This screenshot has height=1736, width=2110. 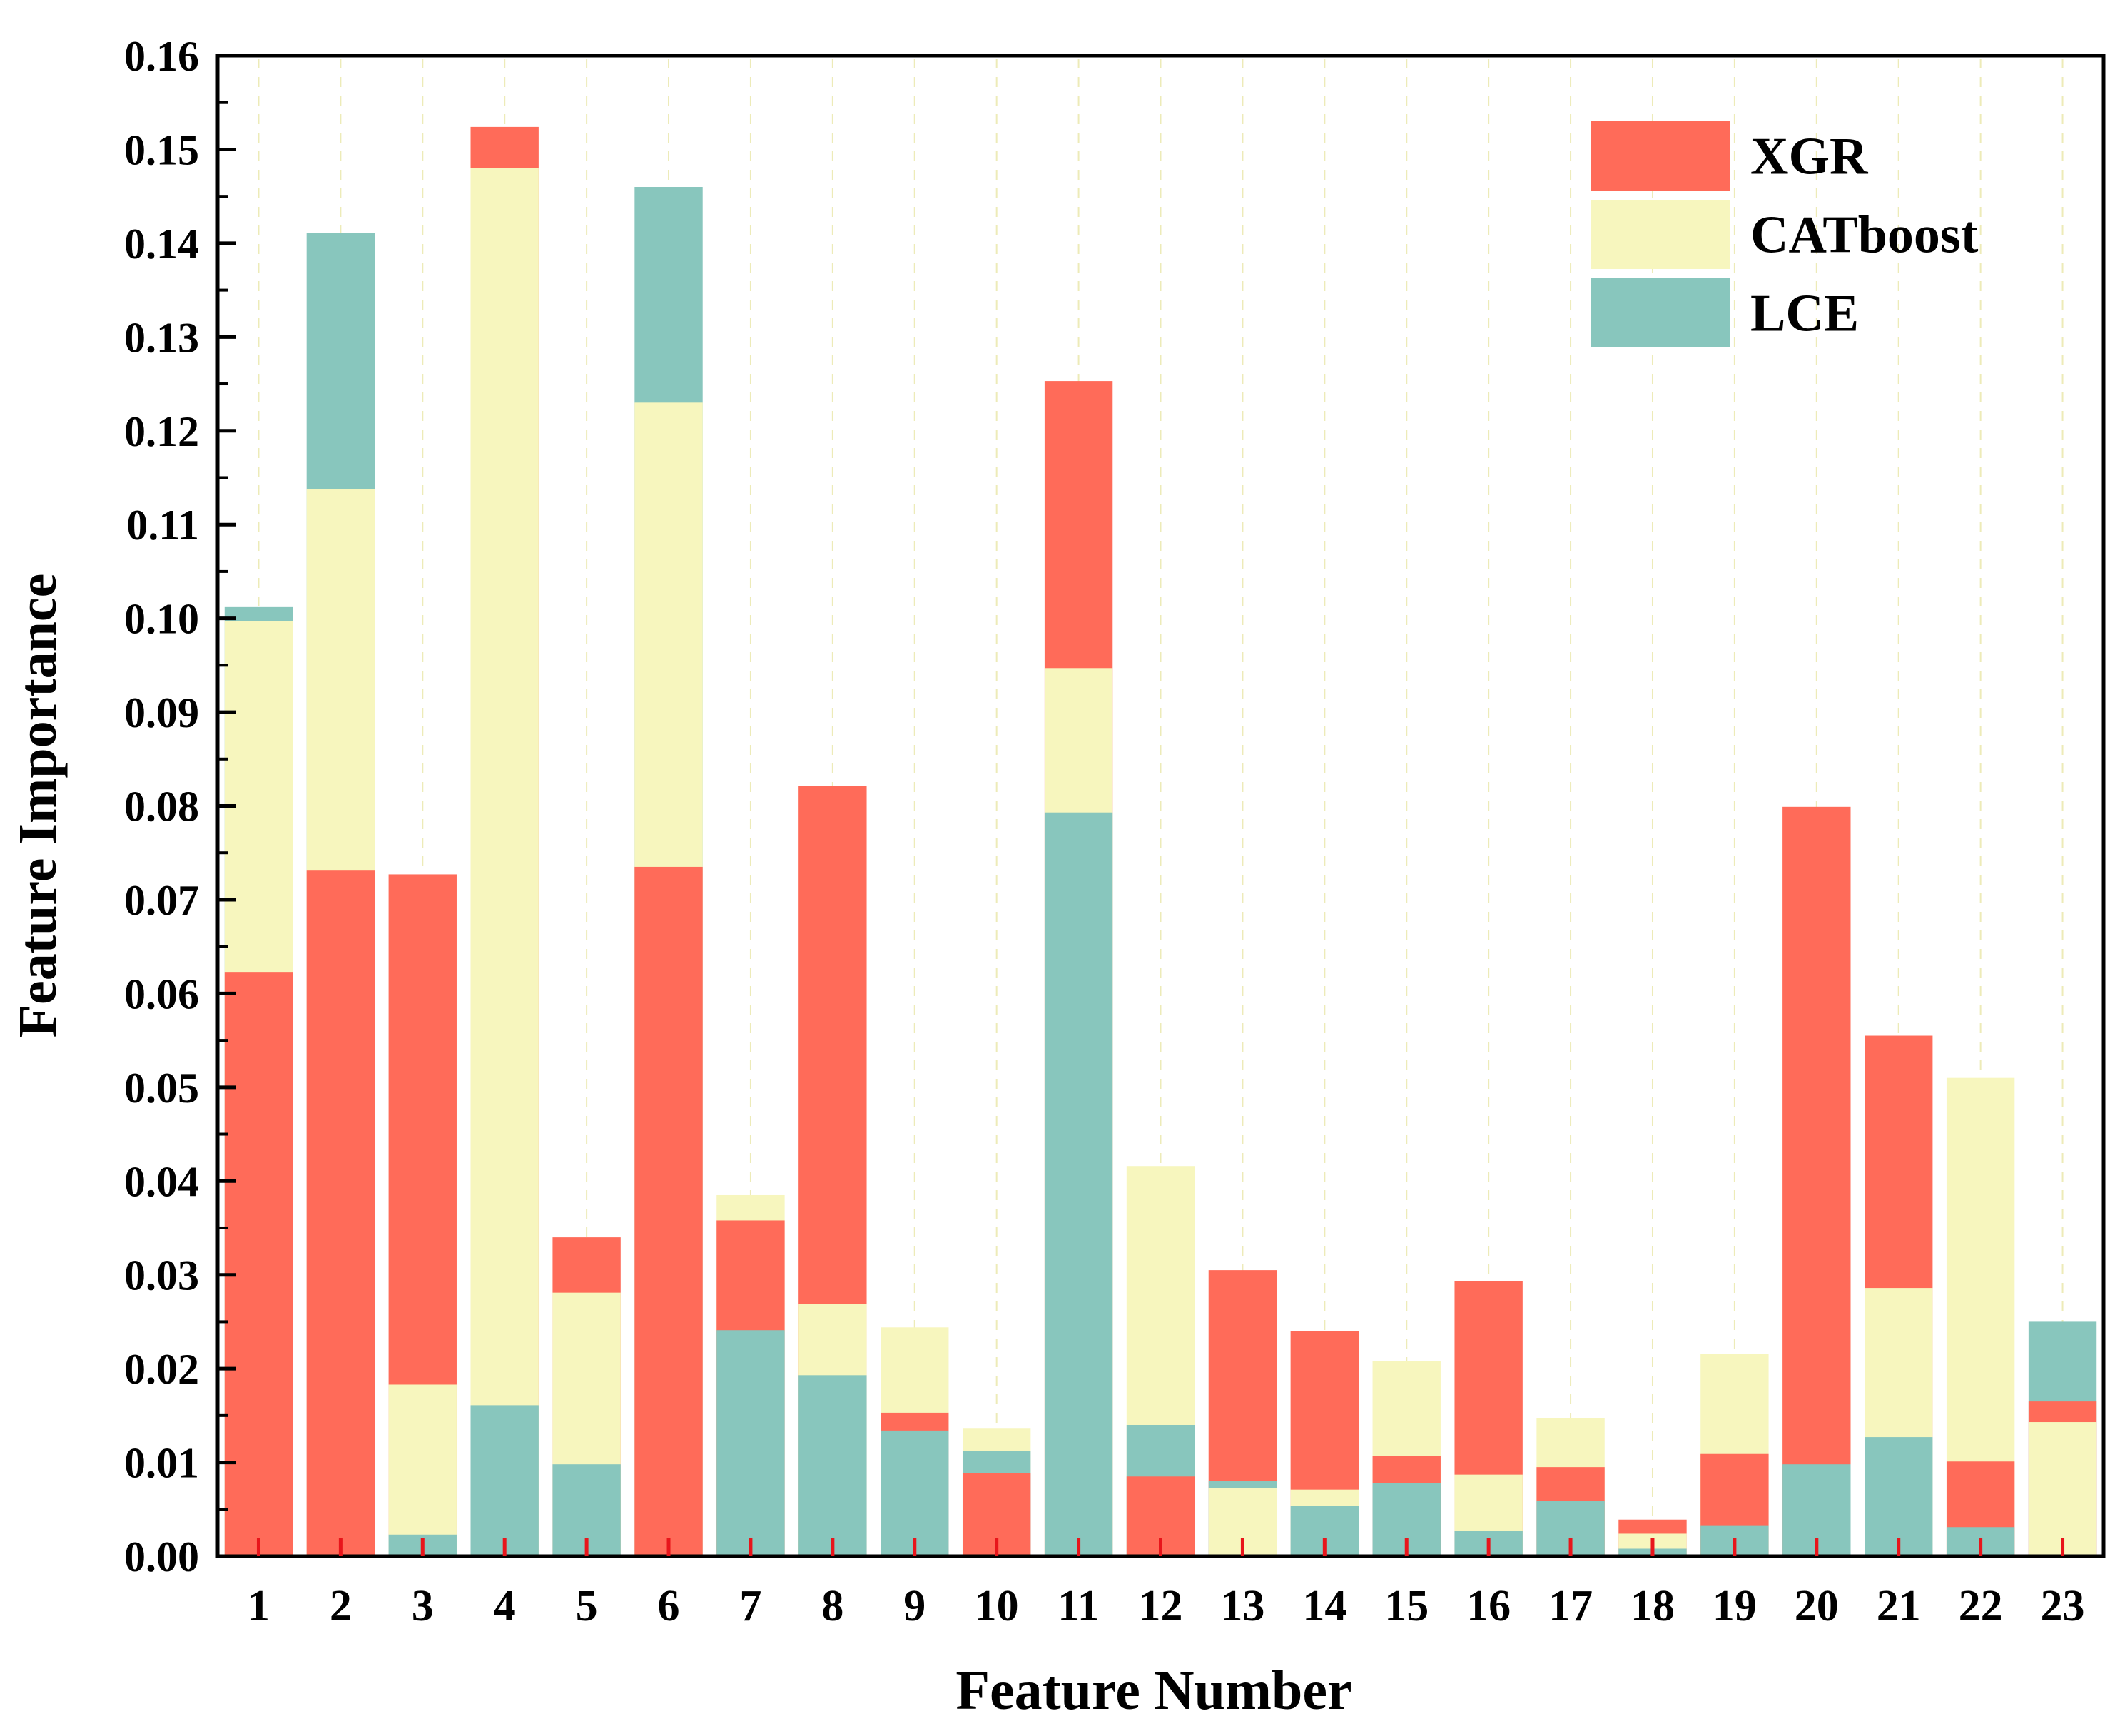 I want to click on x-tick-label-23: 23, so click(x=2063, y=1606).